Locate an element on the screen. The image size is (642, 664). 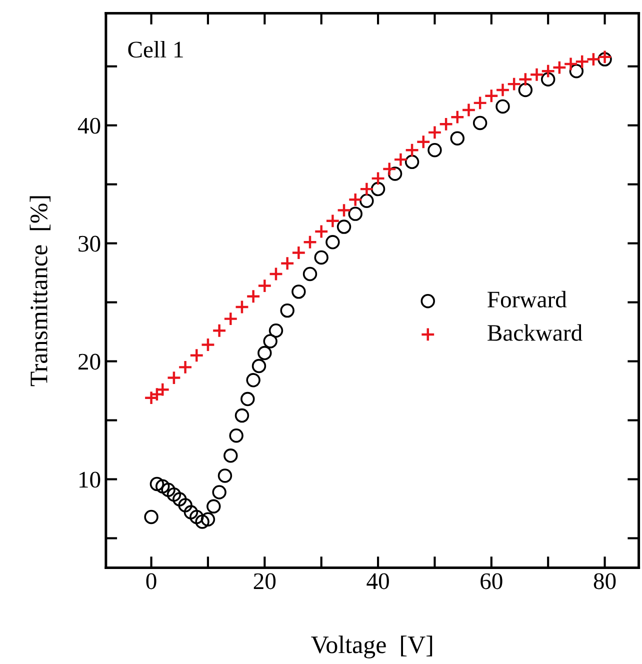
x-axis-title: Voltage [V] is located at coordinates (371, 647).